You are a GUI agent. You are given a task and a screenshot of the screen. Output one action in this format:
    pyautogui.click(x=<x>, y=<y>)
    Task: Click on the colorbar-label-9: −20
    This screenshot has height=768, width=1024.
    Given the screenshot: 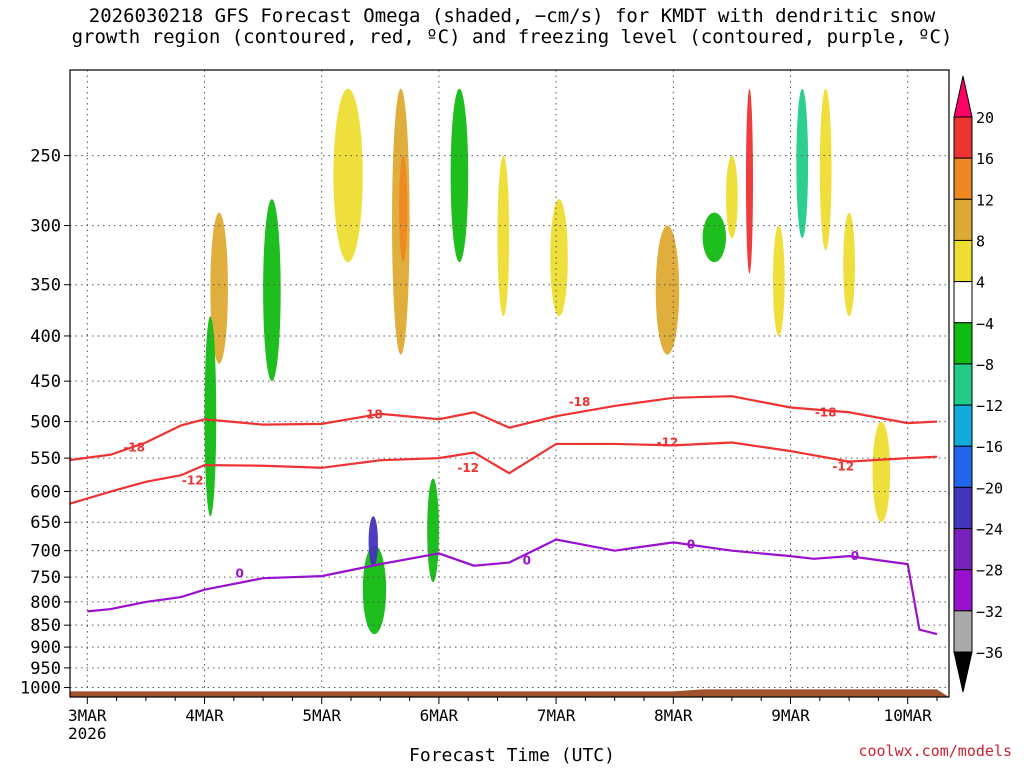 What is the action you would take?
    pyautogui.click(x=989, y=488)
    